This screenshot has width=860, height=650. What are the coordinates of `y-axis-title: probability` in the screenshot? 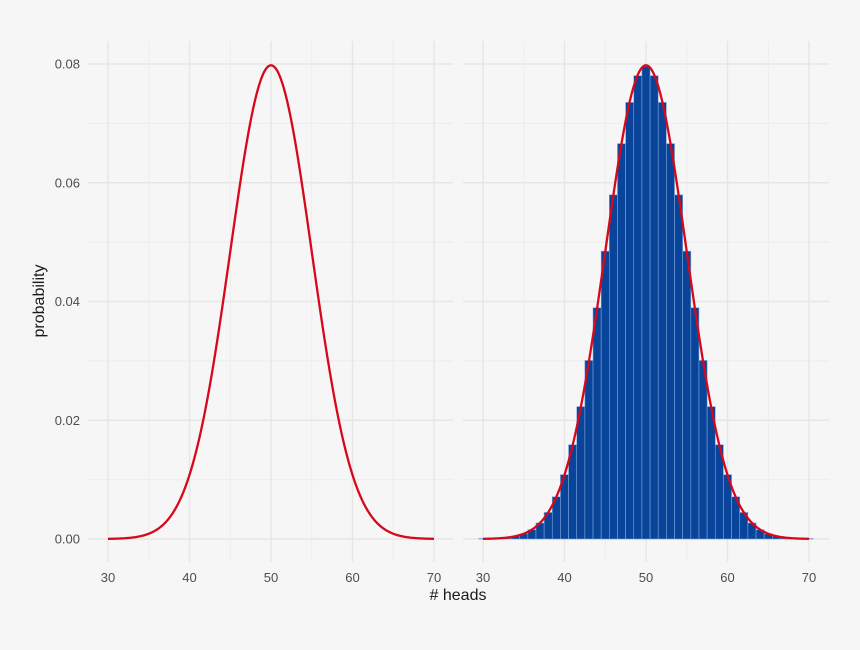 It's located at (39, 301).